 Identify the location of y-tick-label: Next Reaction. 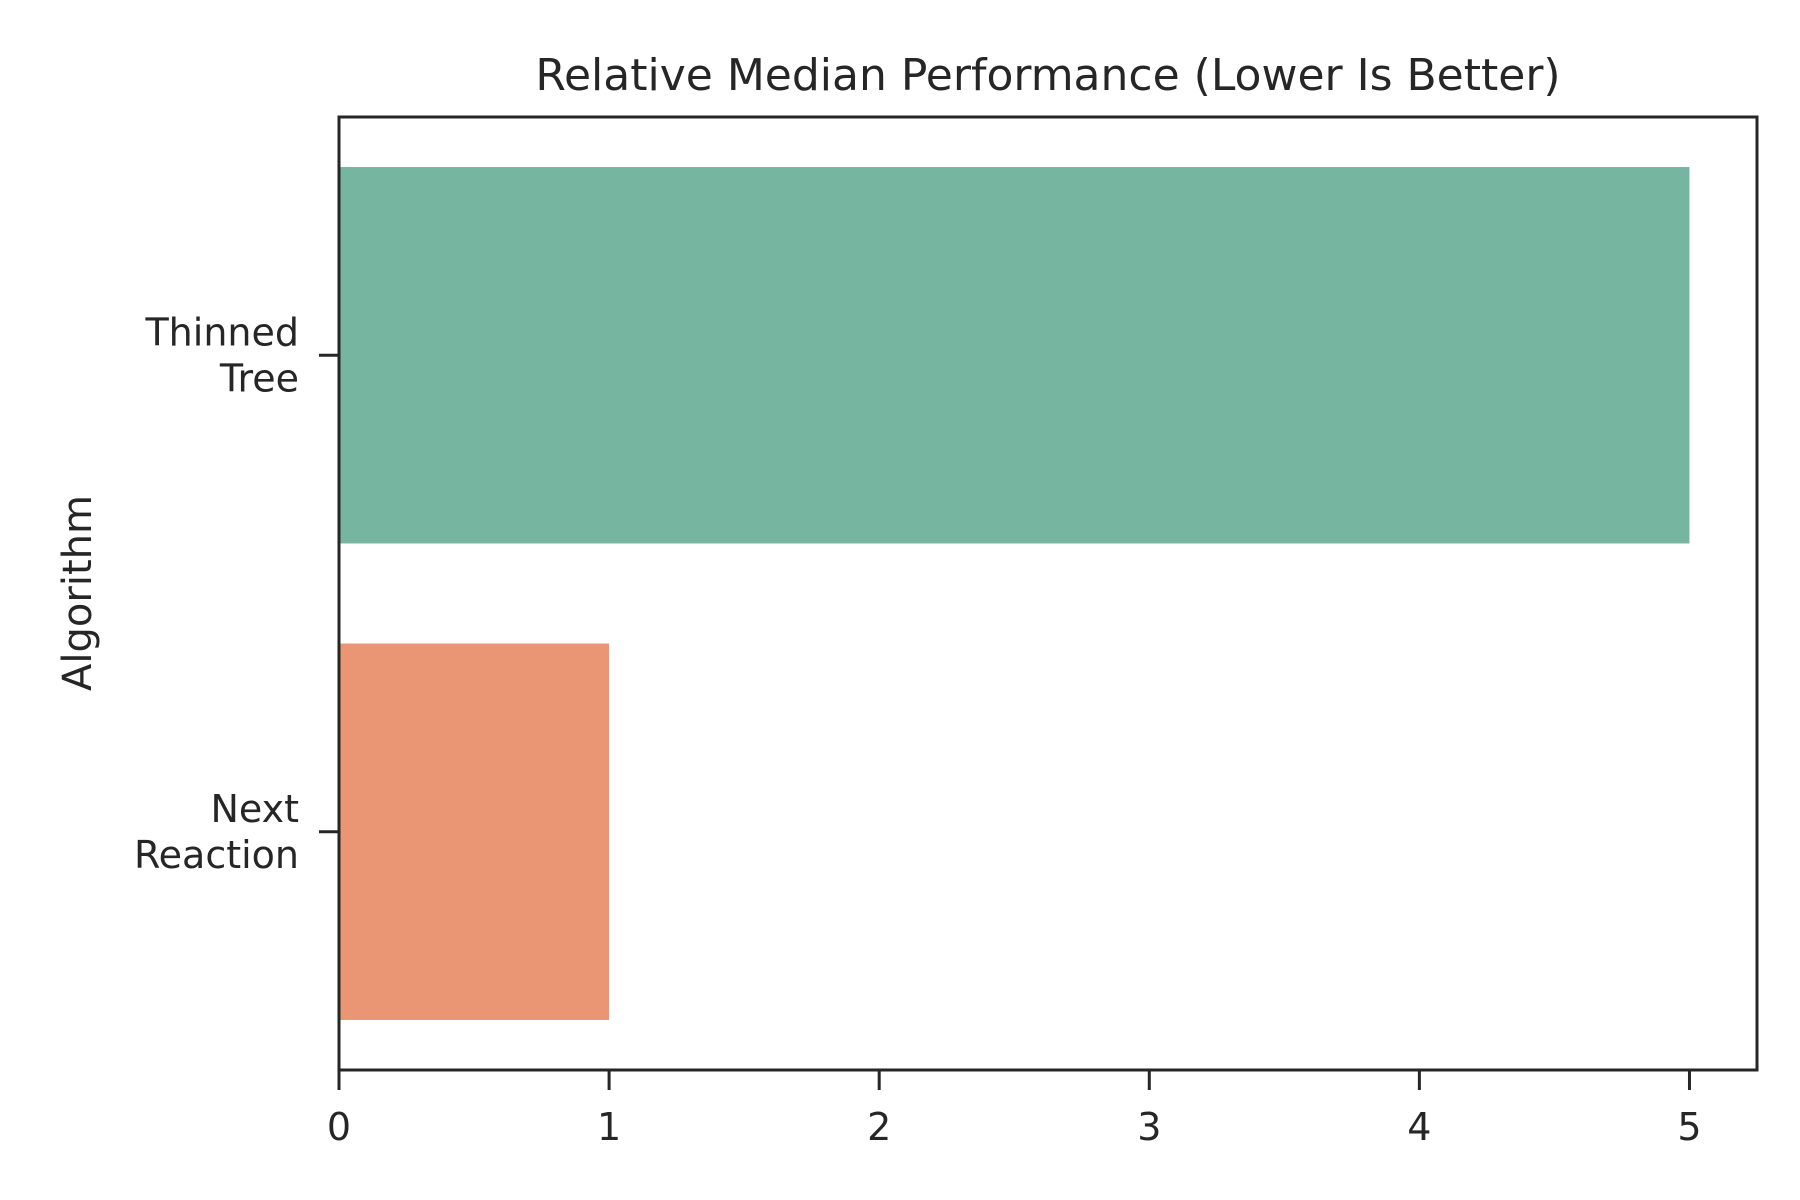
(216, 832).